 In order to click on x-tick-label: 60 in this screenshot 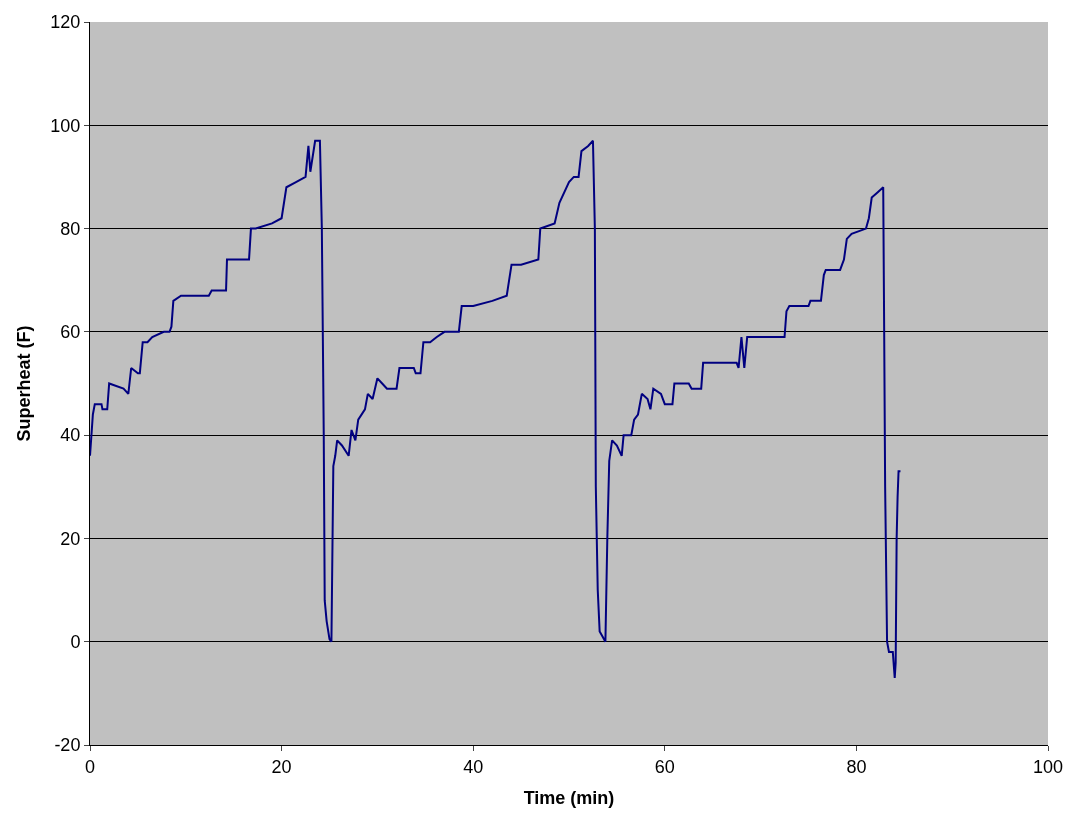, I will do `click(664, 766)`.